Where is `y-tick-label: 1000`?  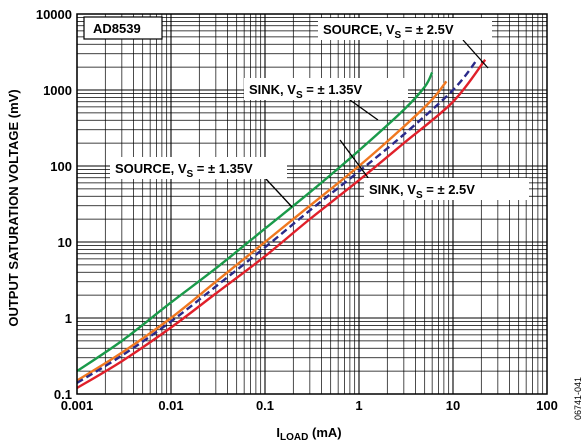 y-tick-label: 1000 is located at coordinates (57, 90).